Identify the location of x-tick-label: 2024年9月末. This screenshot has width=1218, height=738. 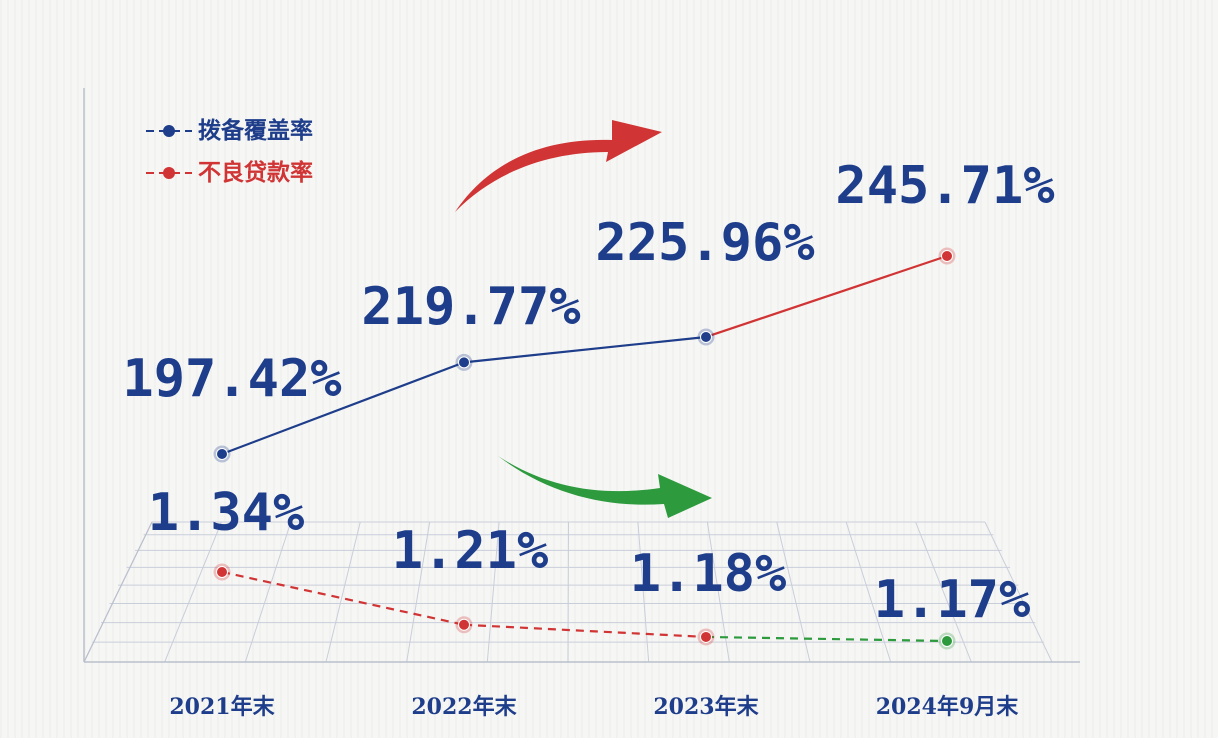
(948, 707).